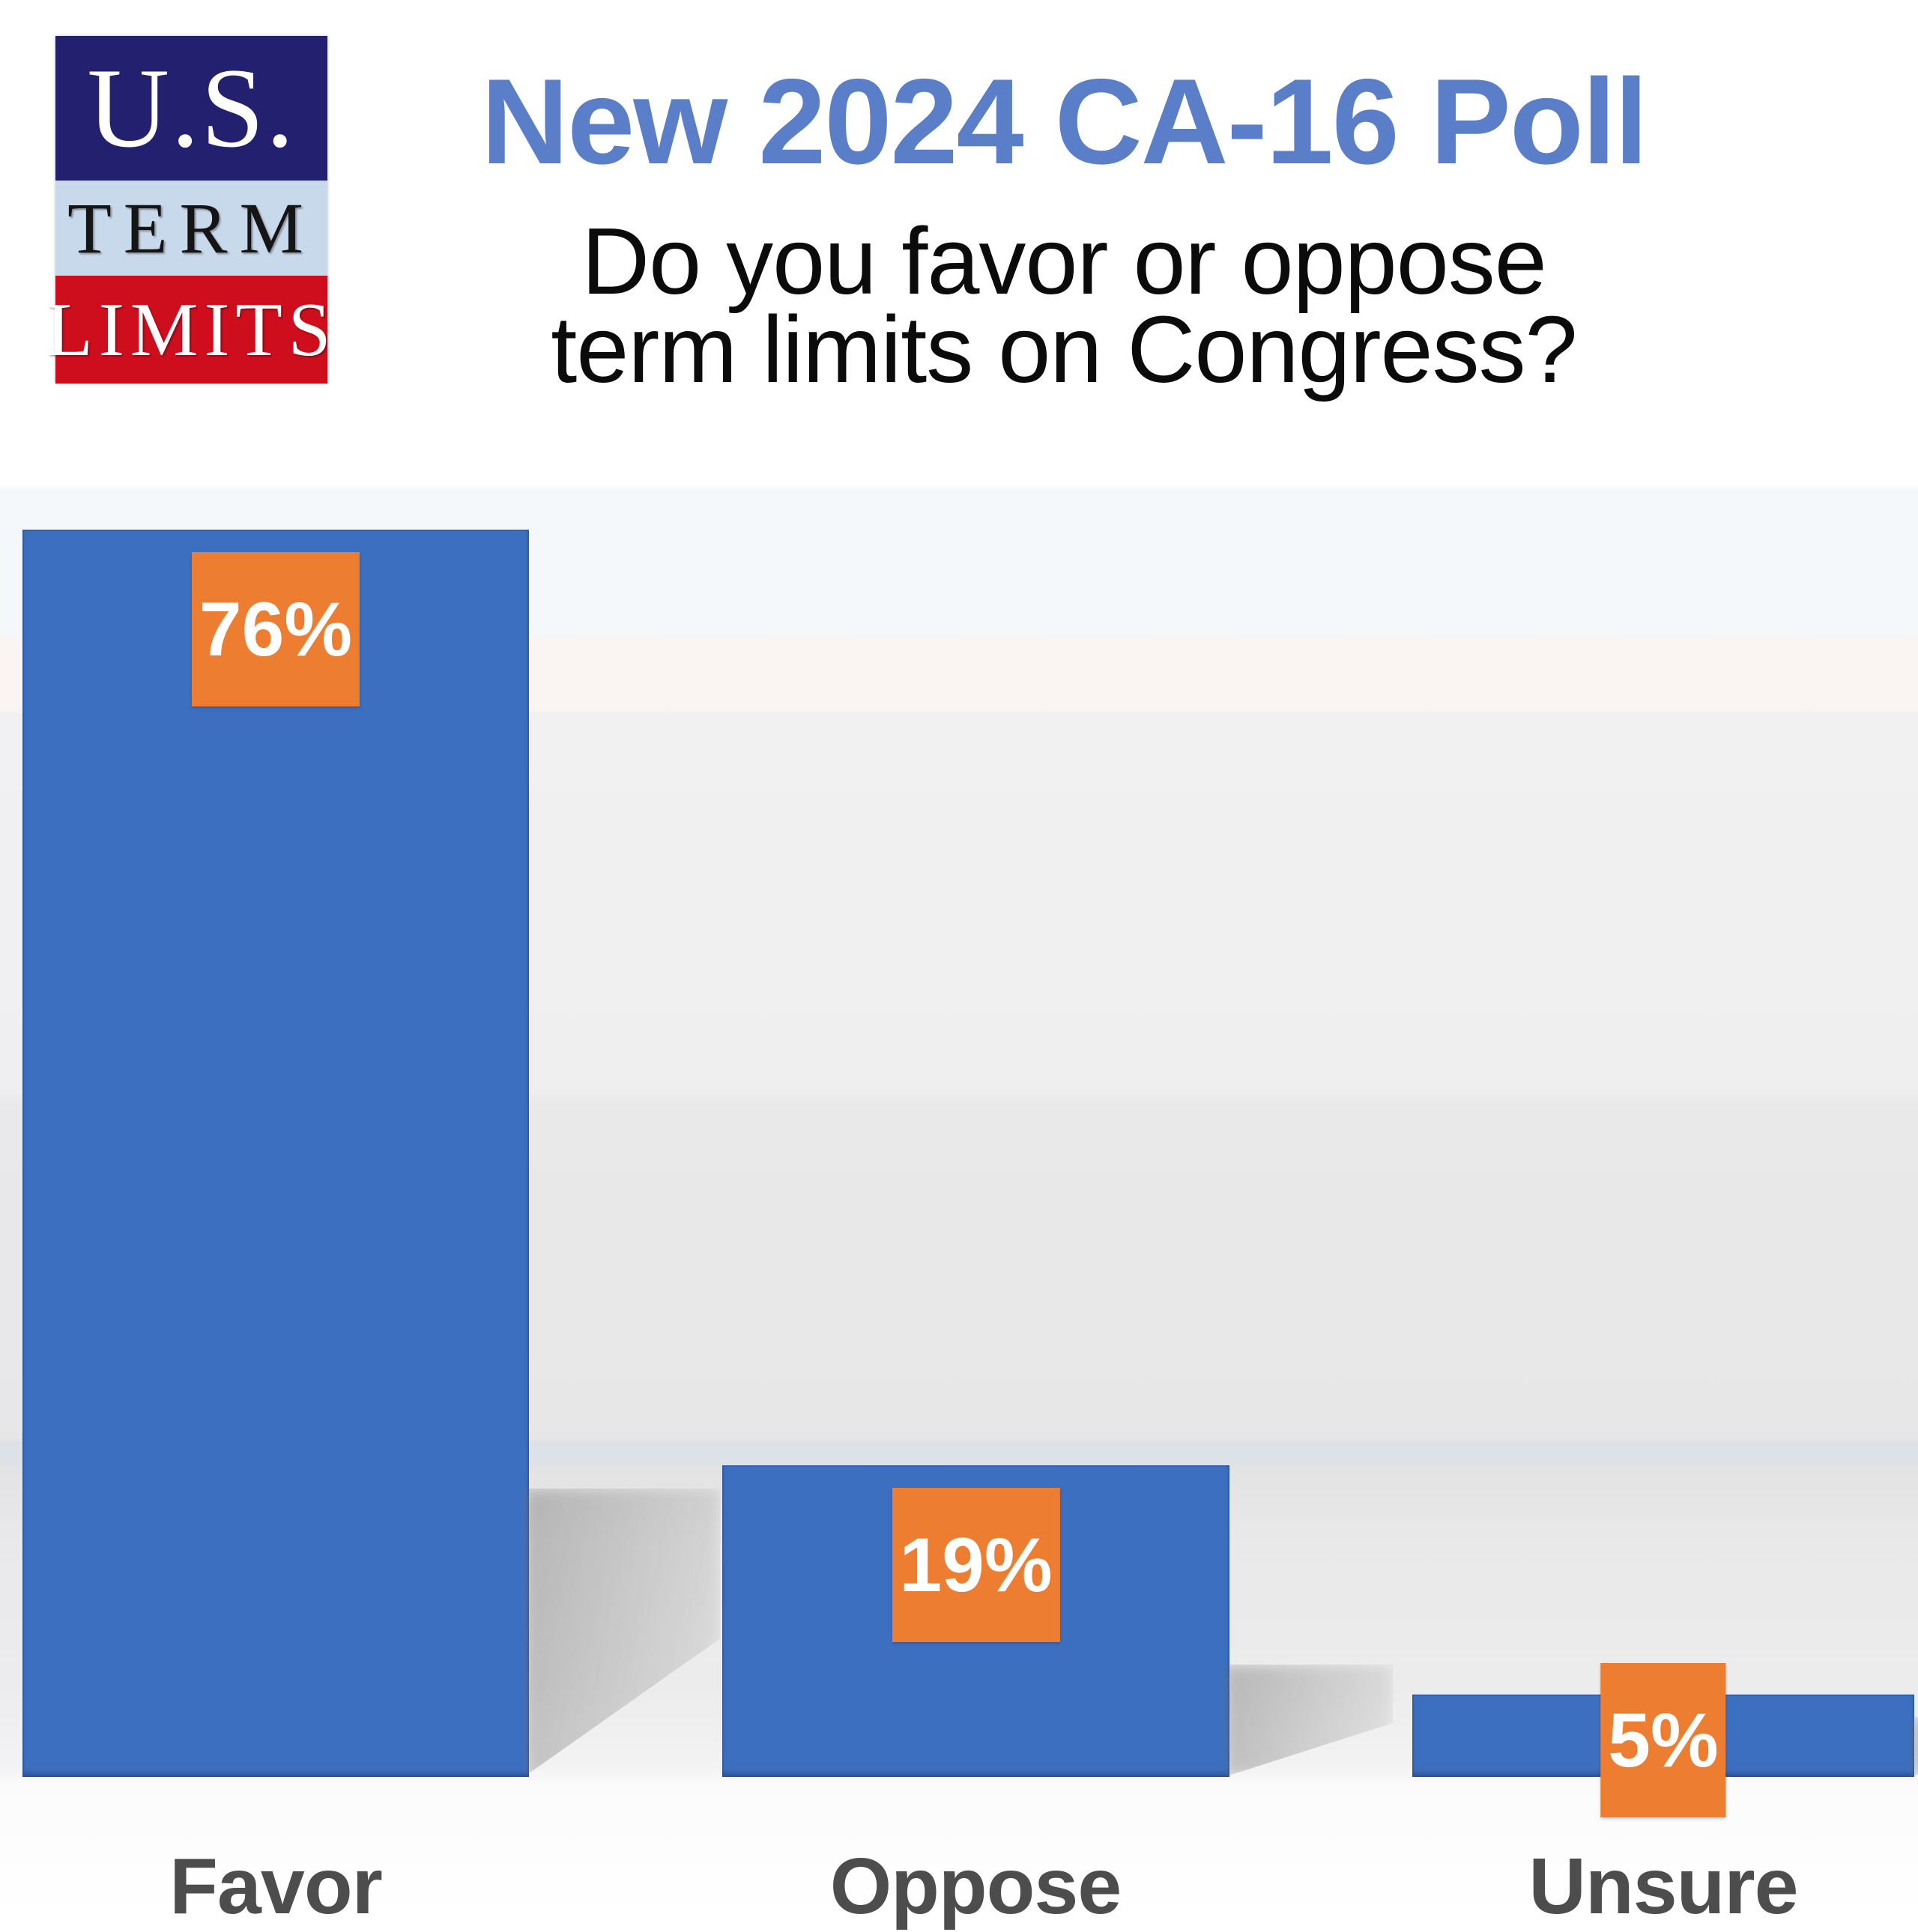  What do you see at coordinates (188, 330) in the screenshot?
I see `logo-limits-text: LIMITS` at bounding box center [188, 330].